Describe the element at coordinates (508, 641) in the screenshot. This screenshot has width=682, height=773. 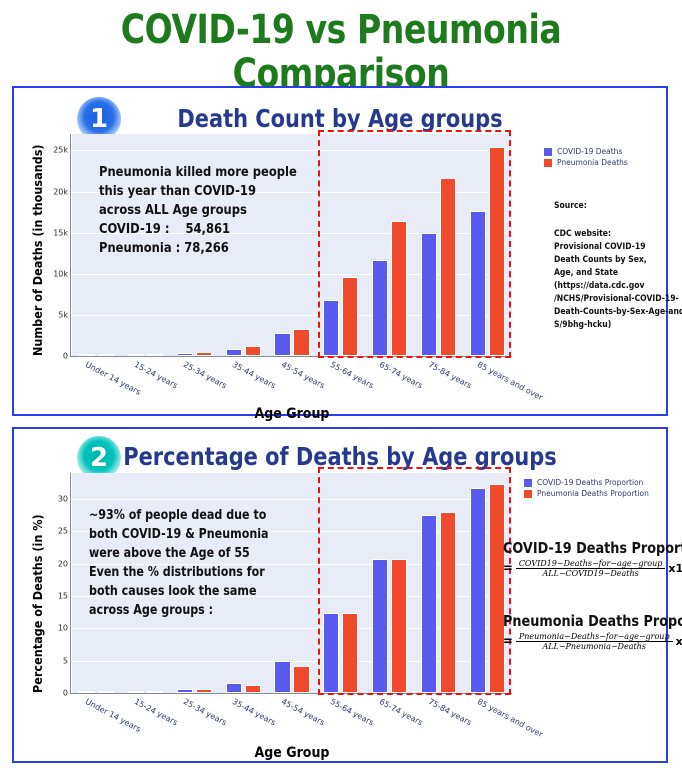
I see `formula-equals-sign: =` at that location.